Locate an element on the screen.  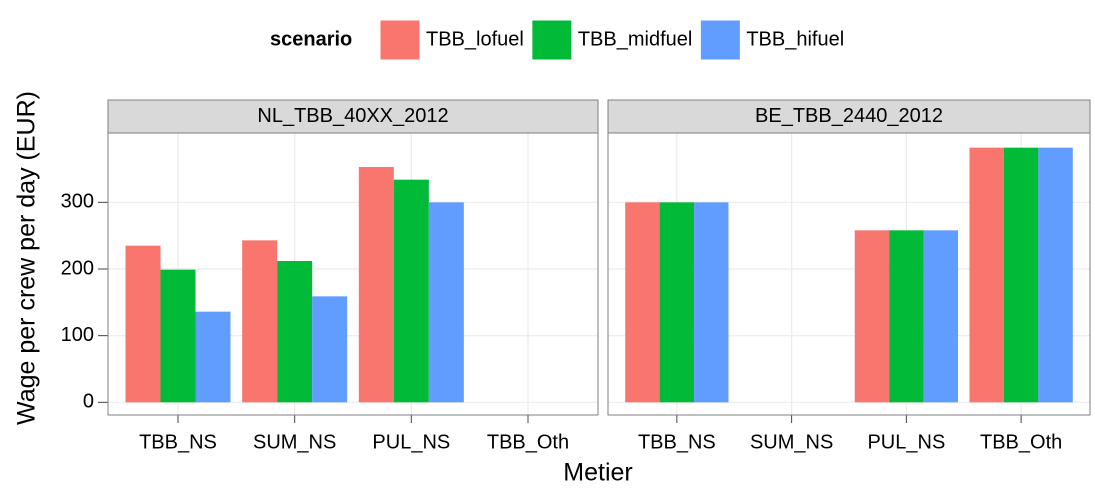
facet-title: BE_TBB_2440_2012 is located at coordinates (849, 116).